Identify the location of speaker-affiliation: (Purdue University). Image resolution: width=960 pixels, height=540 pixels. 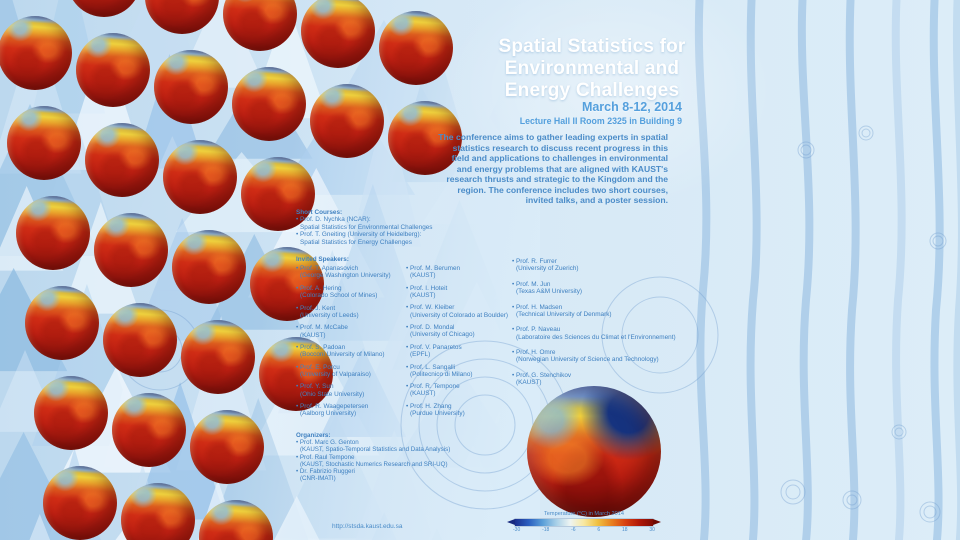
(437, 414).